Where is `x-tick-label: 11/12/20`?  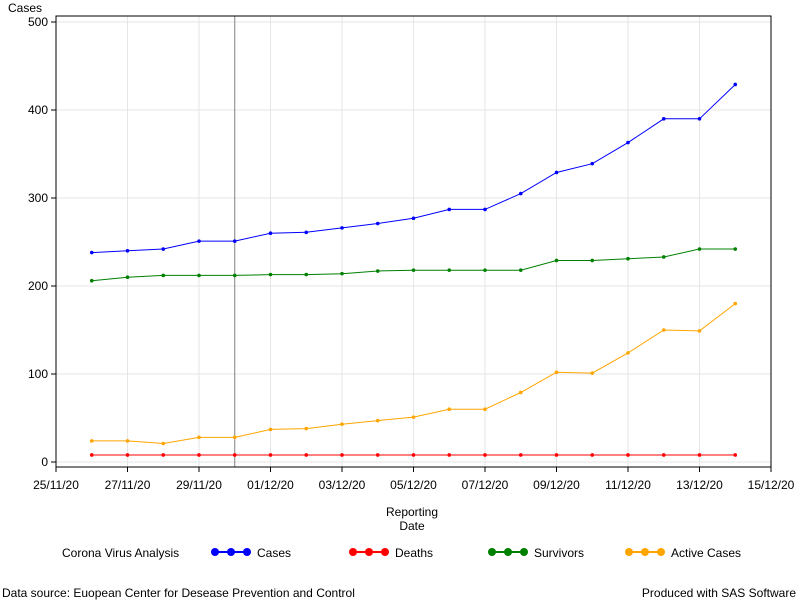 x-tick-label: 11/12/20 is located at coordinates (628, 485).